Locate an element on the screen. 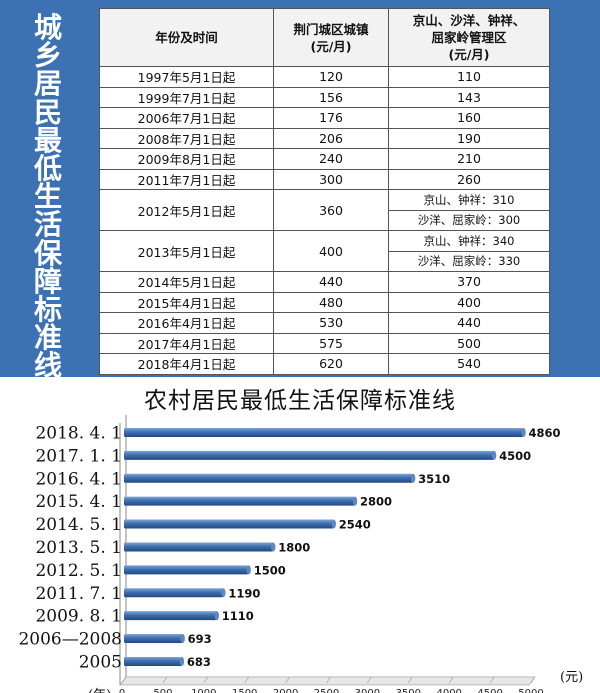 This screenshot has width=600, height=693. value-label: 1500 is located at coordinates (270, 570).